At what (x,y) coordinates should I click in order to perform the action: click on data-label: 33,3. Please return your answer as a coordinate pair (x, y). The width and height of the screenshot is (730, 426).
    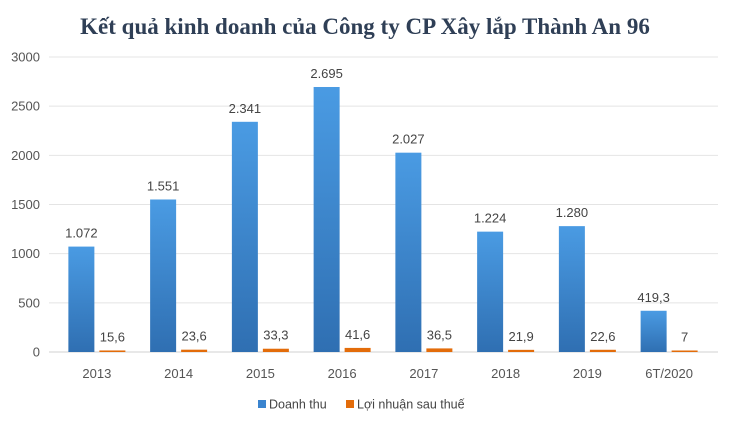
    Looking at the image, I should click on (275, 335).